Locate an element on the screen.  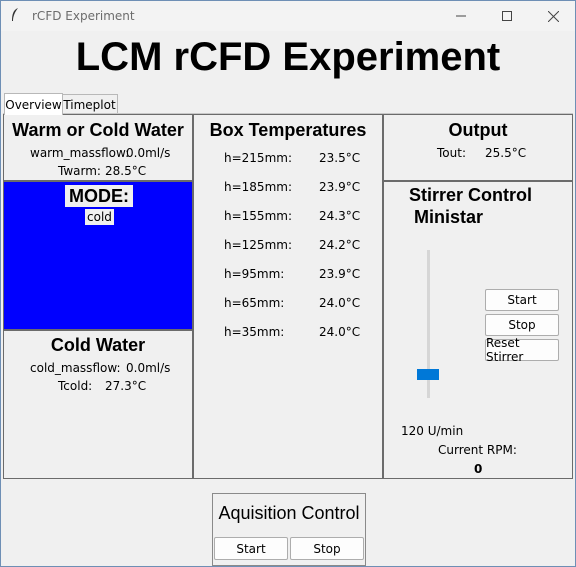
title-bar: rCFD Experiment is located at coordinates (288, 16).